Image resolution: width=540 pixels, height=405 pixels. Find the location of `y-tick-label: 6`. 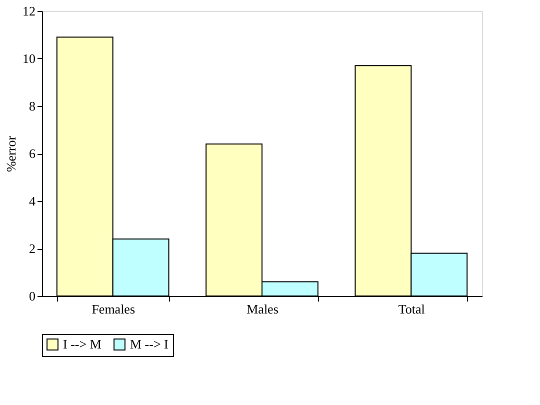

y-tick-label: 6 is located at coordinates (32, 153).